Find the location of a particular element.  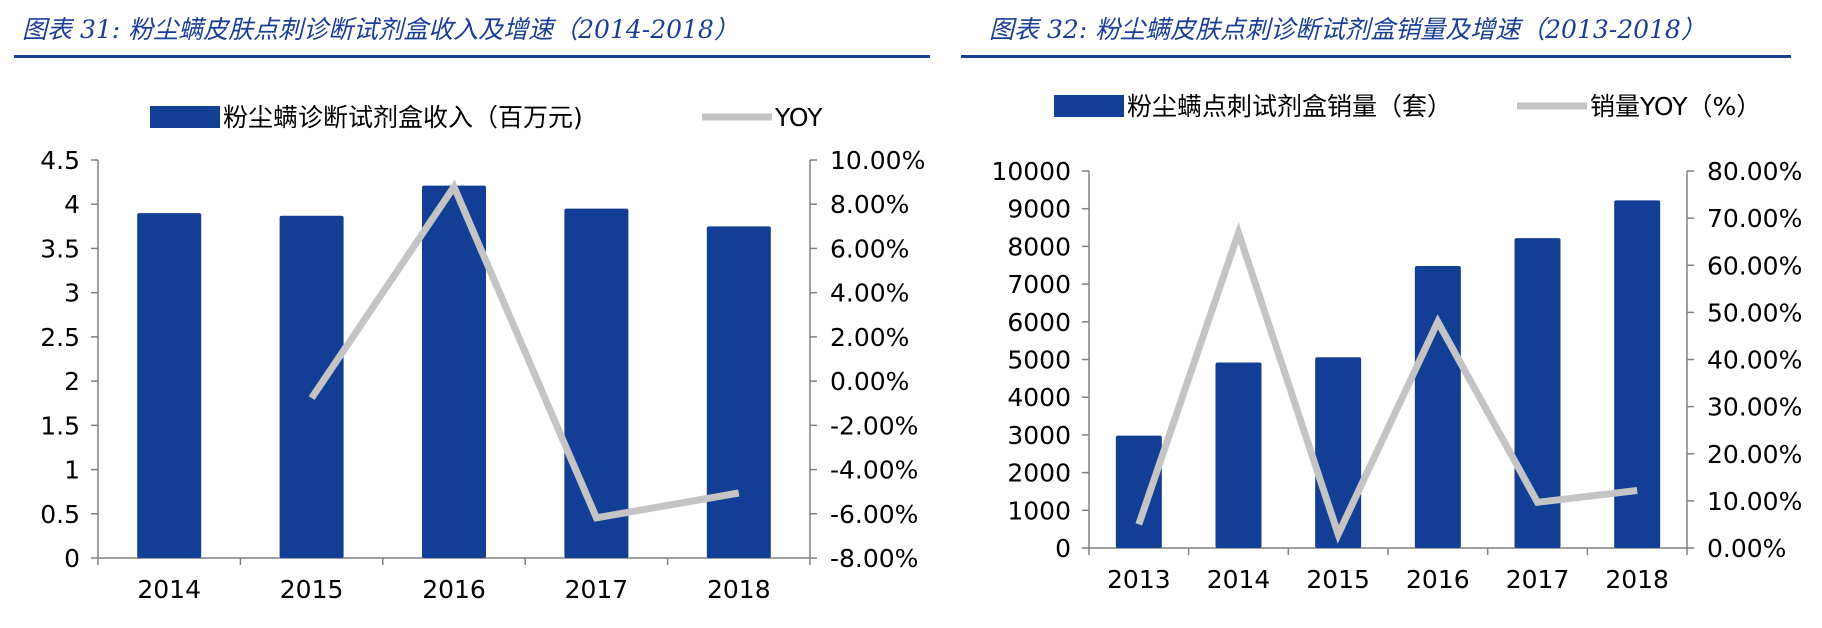

y-tick-label-left: 2.5 is located at coordinates (60, 337).